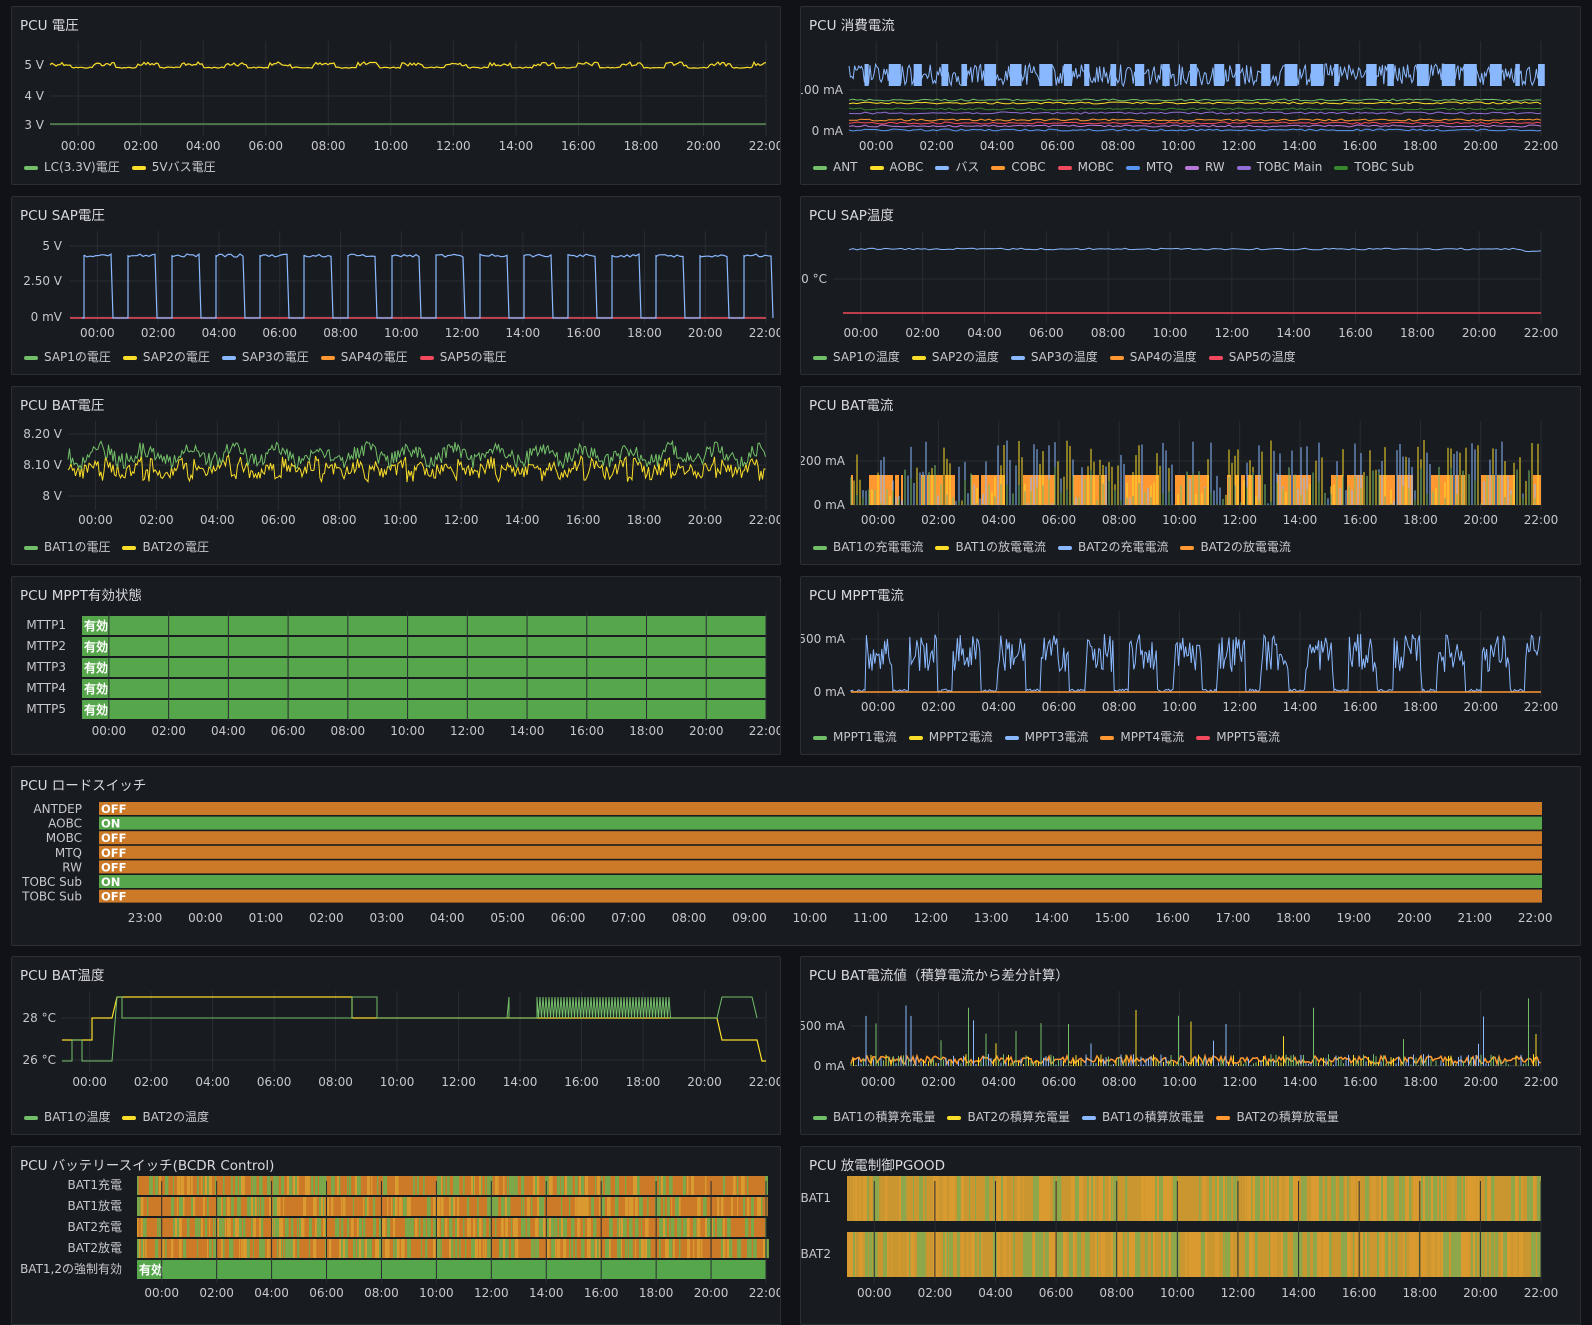  What do you see at coordinates (266, 918) in the screenshot?
I see `x-tick-label: 01:00` at bounding box center [266, 918].